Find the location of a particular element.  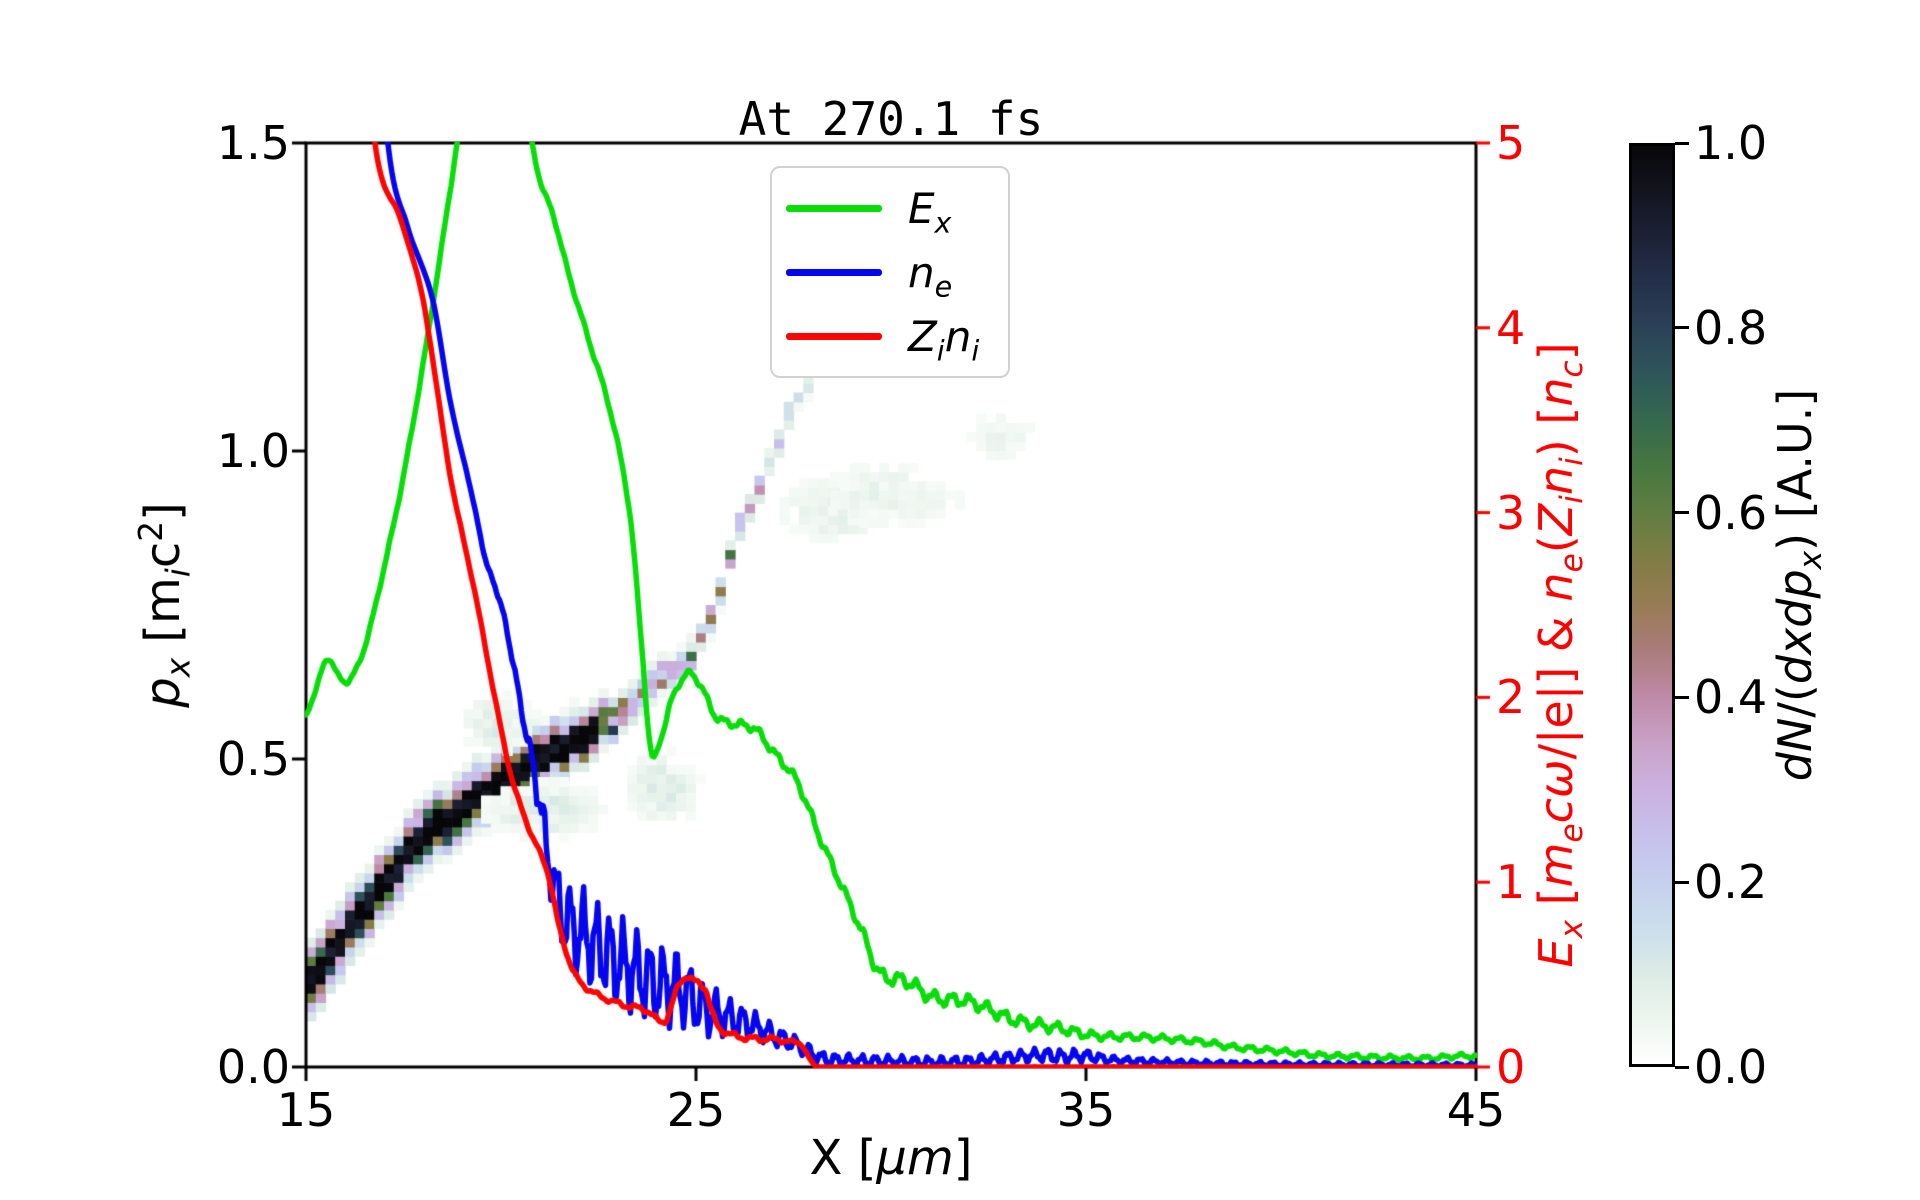

colorbar is located at coordinates (1652, 605).